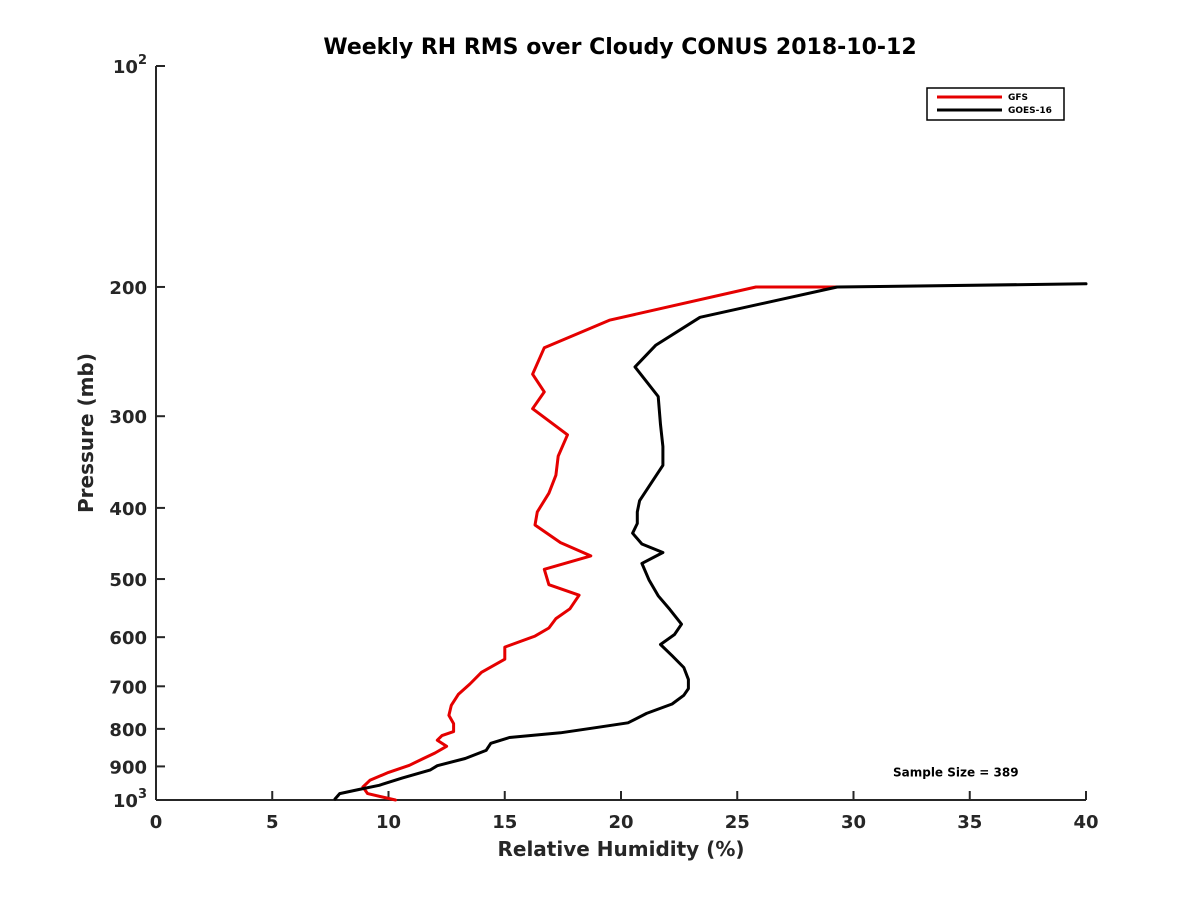  I want to click on y-tick-label: 10², so click(130, 65).